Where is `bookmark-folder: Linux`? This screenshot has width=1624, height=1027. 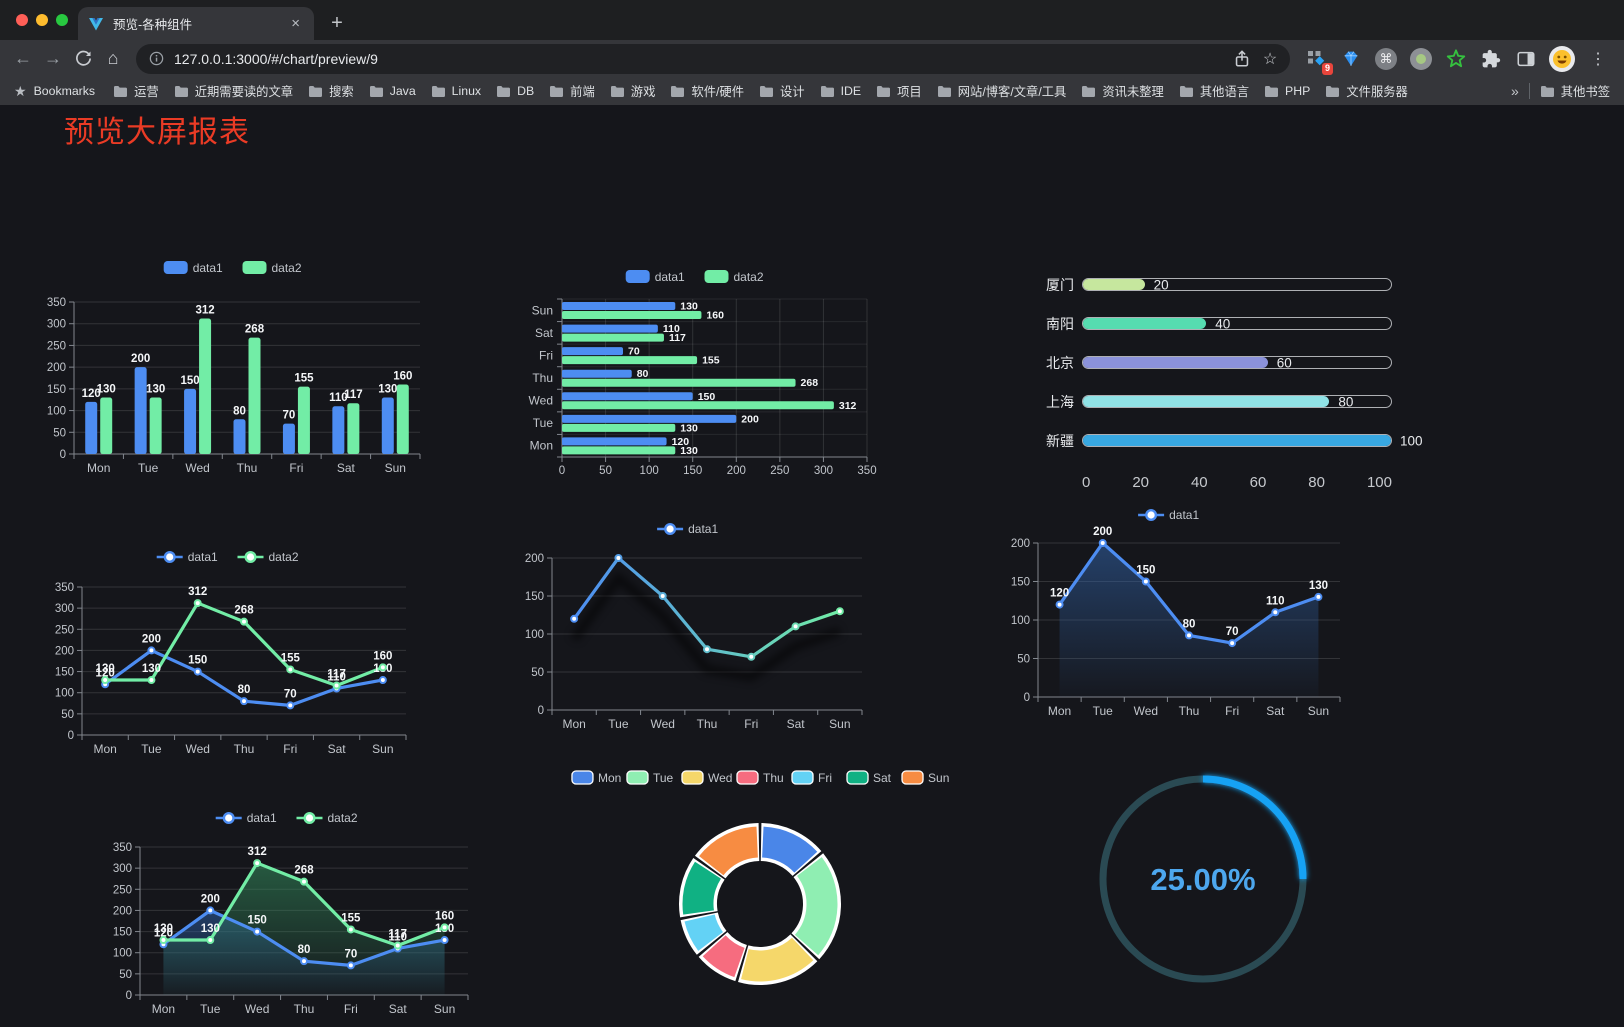
bookmark-folder: Linux is located at coordinates (456, 91).